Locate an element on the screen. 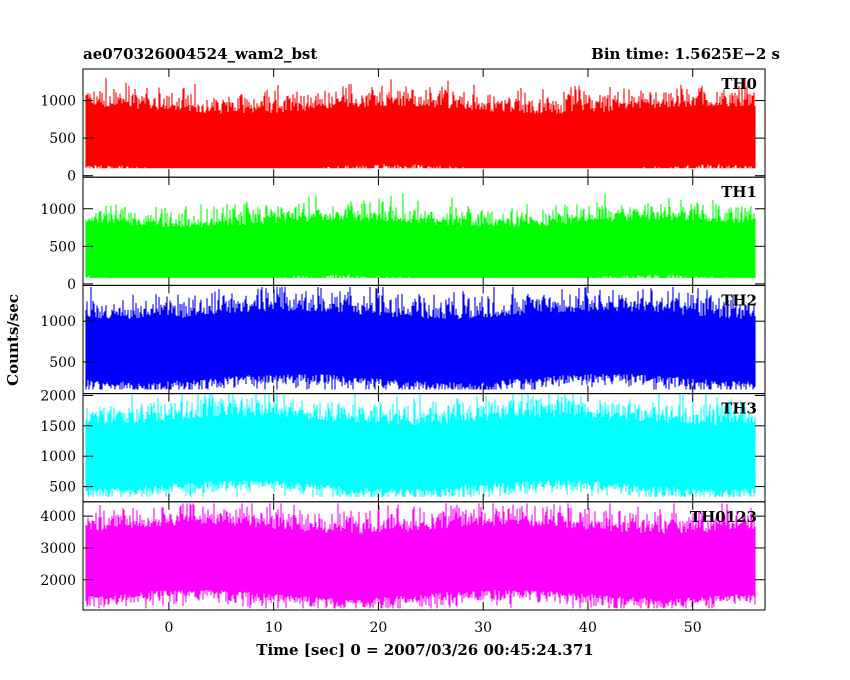 The image size is (850, 680). series-th0 is located at coordinates (420, 123).